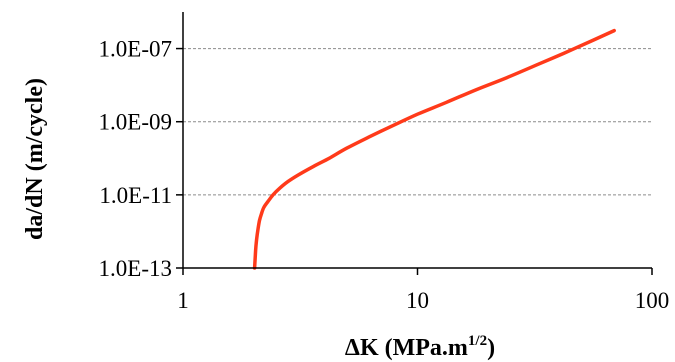  I want to click on x-tick-label: 1, so click(183, 300).